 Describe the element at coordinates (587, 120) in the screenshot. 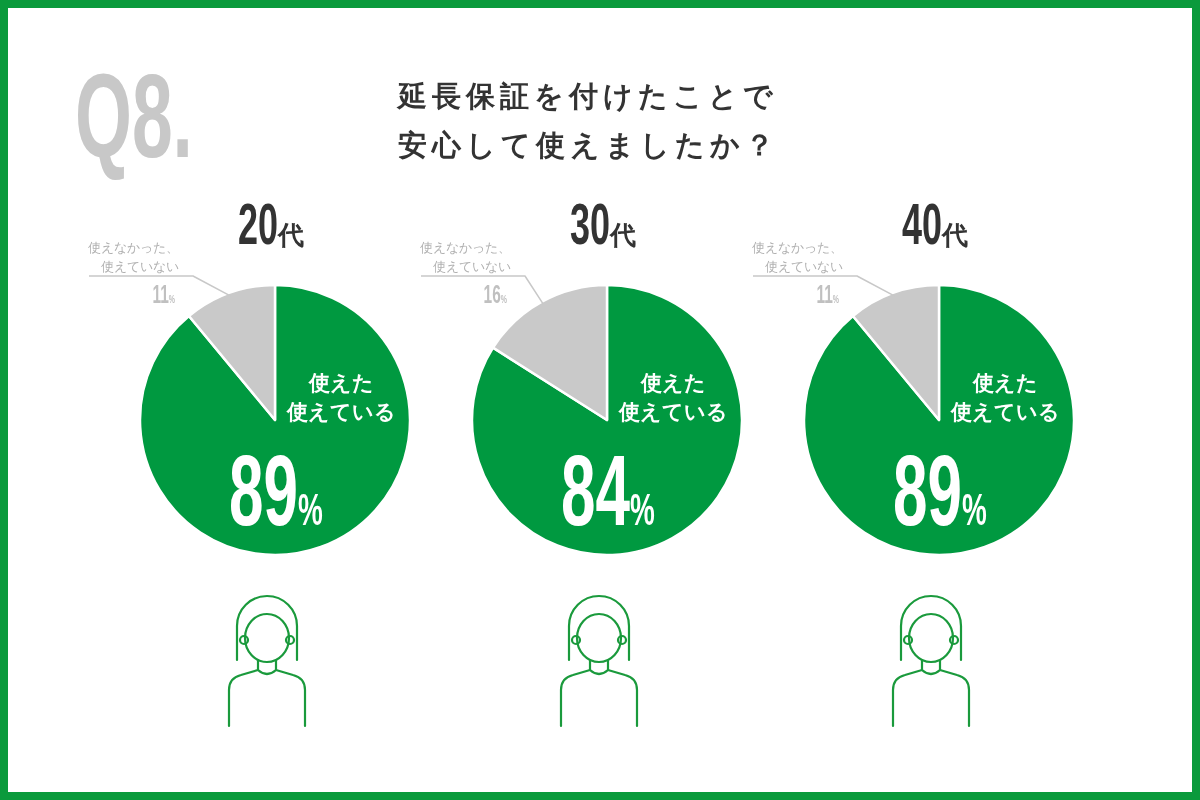

I see `text: 延長保証を付けたことで安心して使えましたか？` at that location.